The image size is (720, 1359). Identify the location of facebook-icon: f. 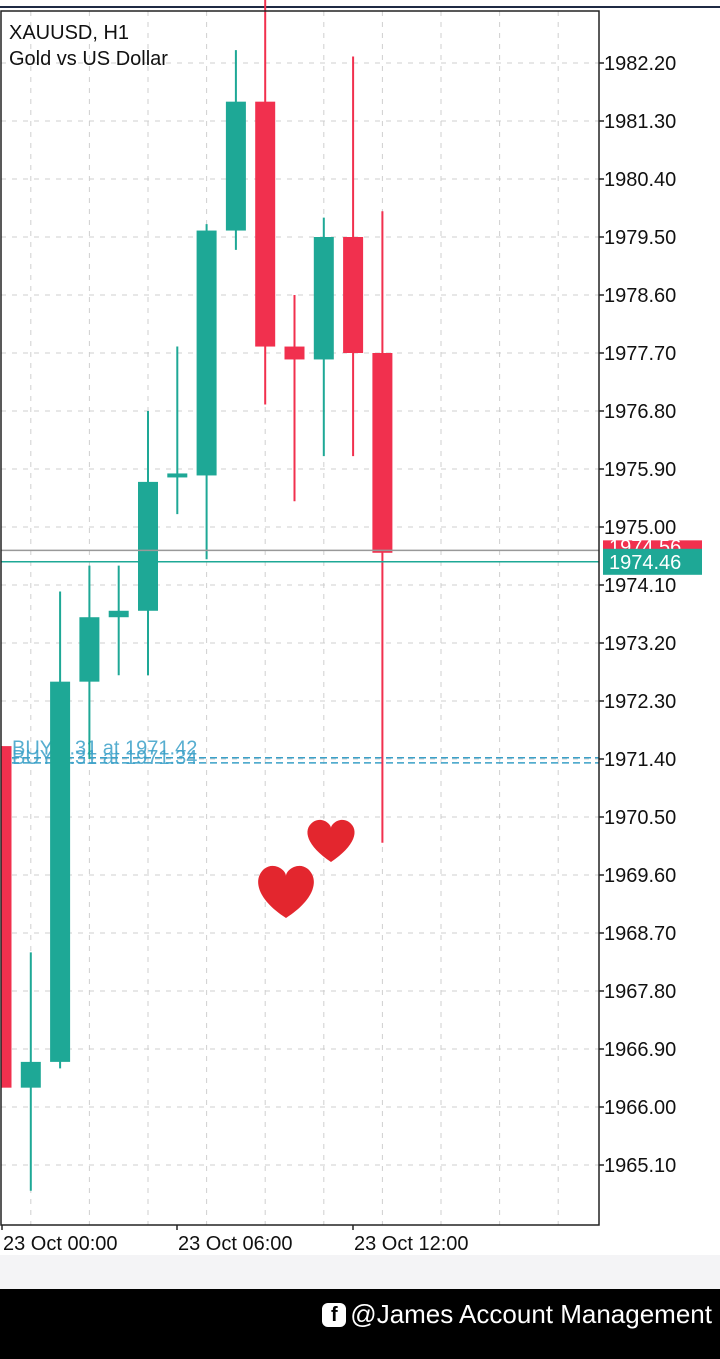
(334, 1314).